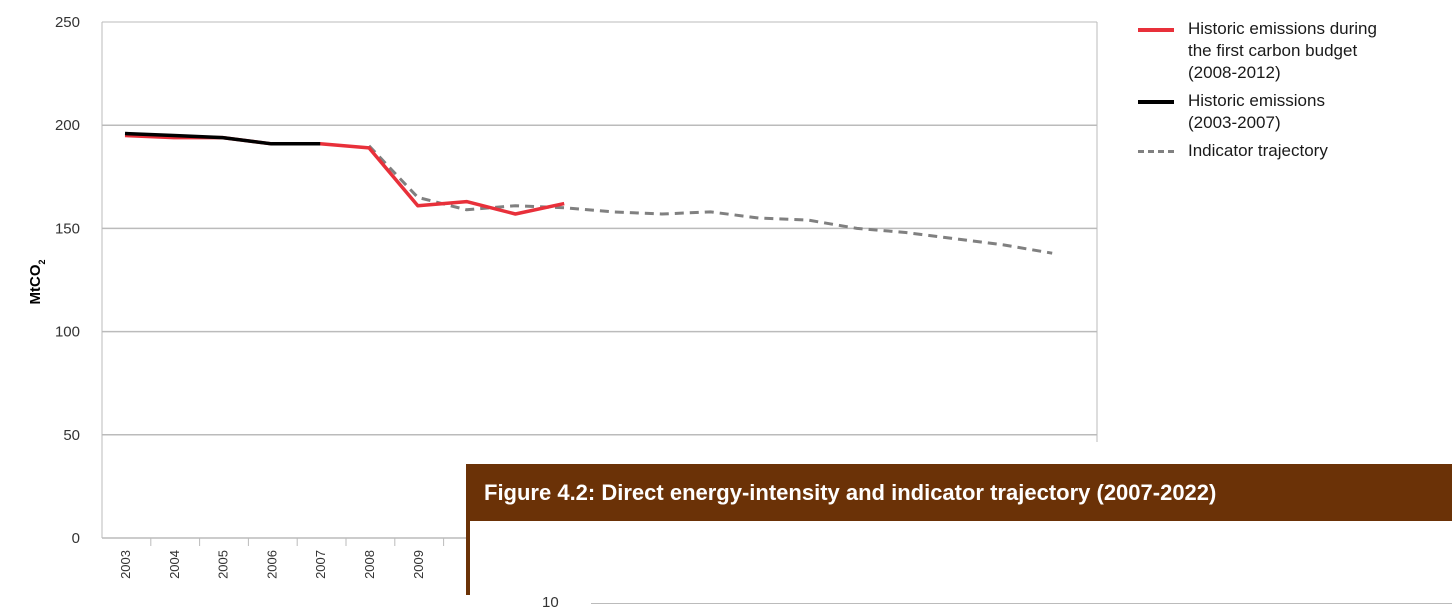  I want to click on x-tick-2007: 2007, so click(320, 564).